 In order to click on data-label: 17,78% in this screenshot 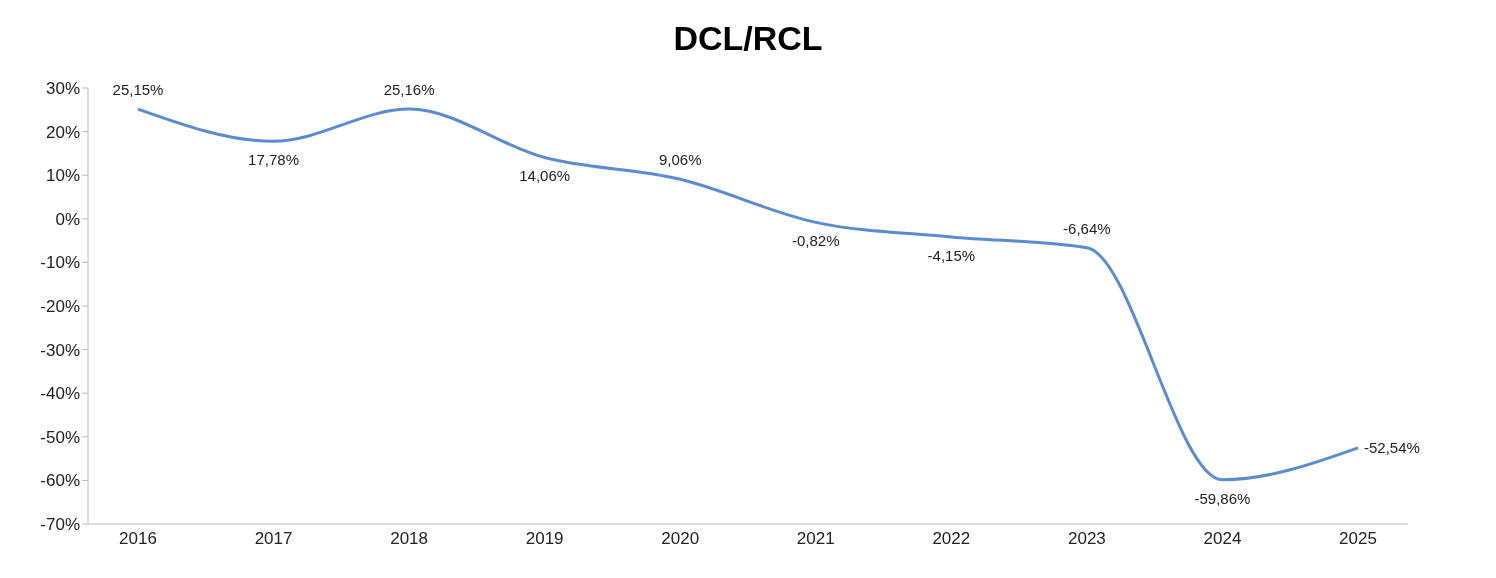, I will do `click(273, 160)`.